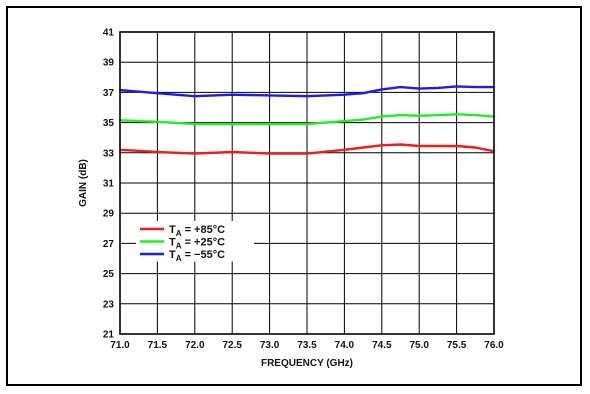 The image size is (590, 394). Describe the element at coordinates (109, 335) in the screenshot. I see `y-tick-label: 21` at that location.